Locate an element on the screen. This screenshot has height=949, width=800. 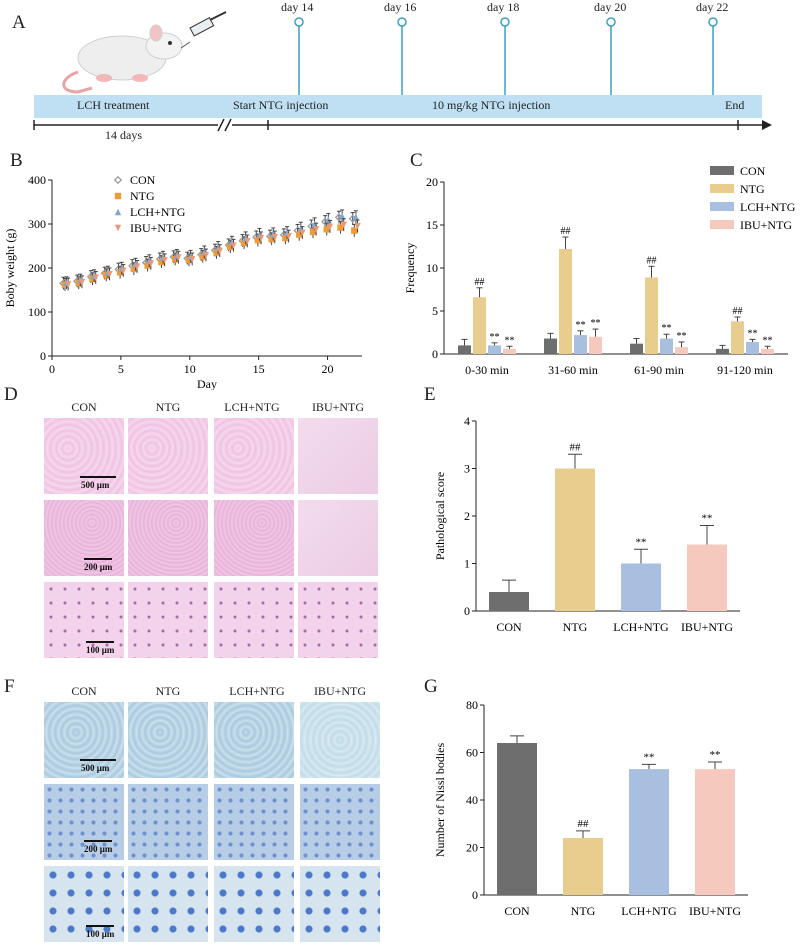
y-tick-label: 40 is located at coordinates (472, 800).